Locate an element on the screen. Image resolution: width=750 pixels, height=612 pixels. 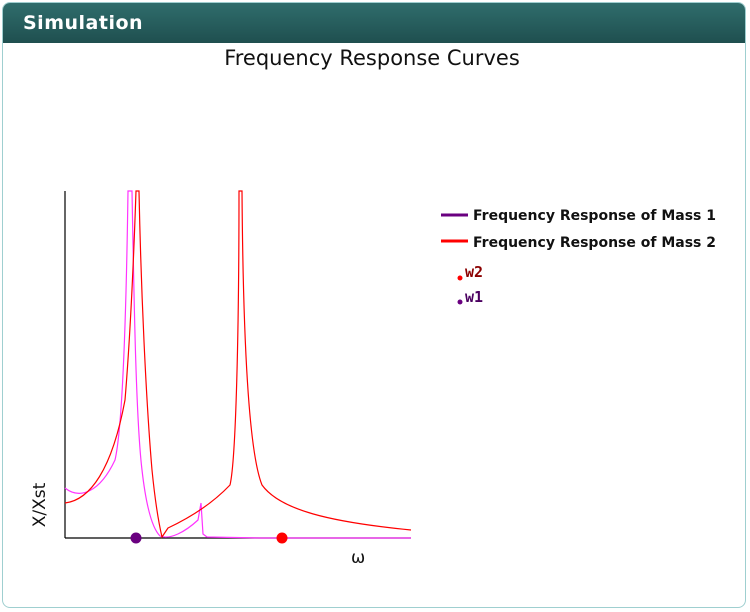
panel-header: Simulation is located at coordinates (374, 23).